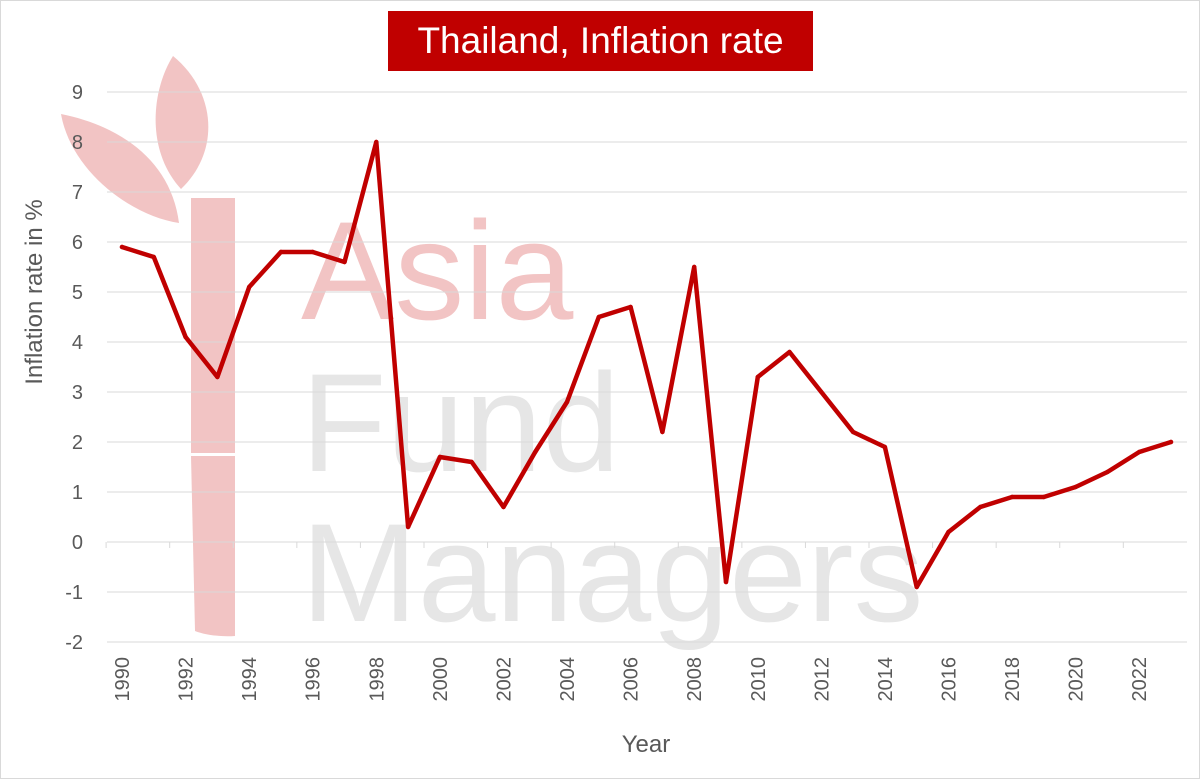 The height and width of the screenshot is (779, 1200). I want to click on y-tick-label: 1, so click(77, 493).